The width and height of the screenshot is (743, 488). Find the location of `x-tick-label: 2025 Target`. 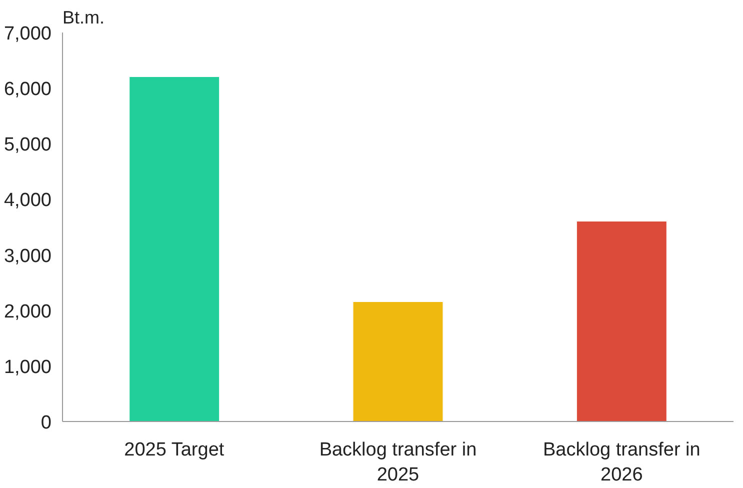

x-tick-label: 2025 Target is located at coordinates (174, 450).